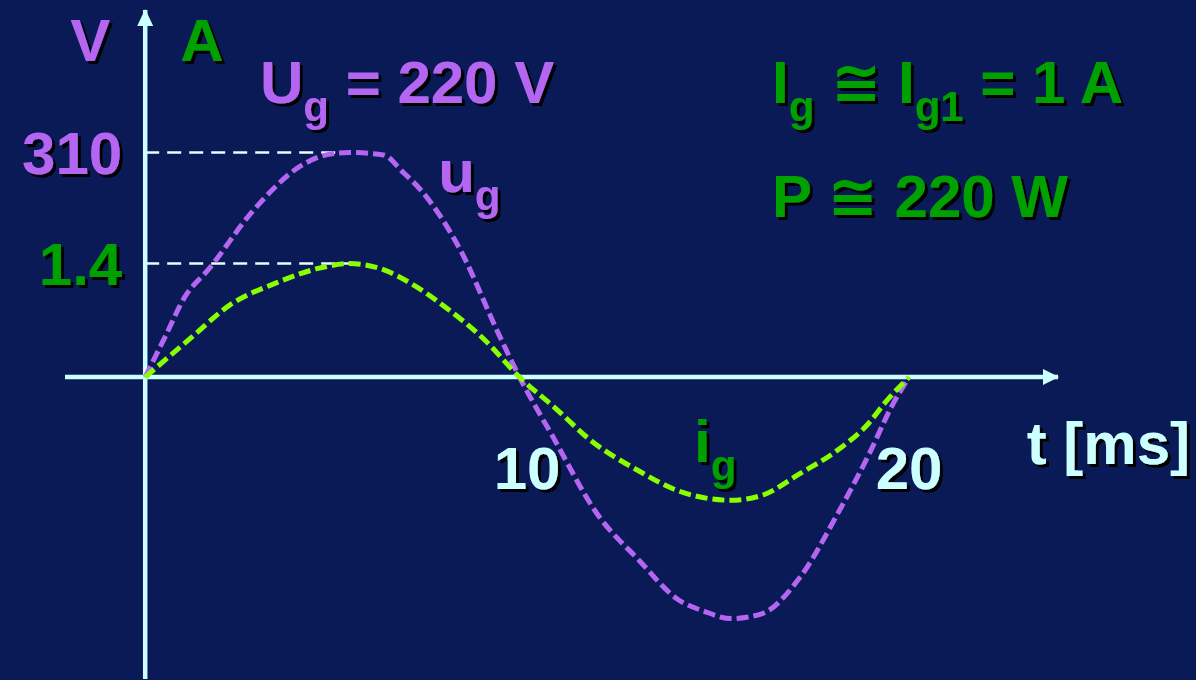  What do you see at coordinates (948, 89) in the screenshot?
I see `text: I$_{g}$ ≅ I$_{g1}$ = 1 A` at bounding box center [948, 89].